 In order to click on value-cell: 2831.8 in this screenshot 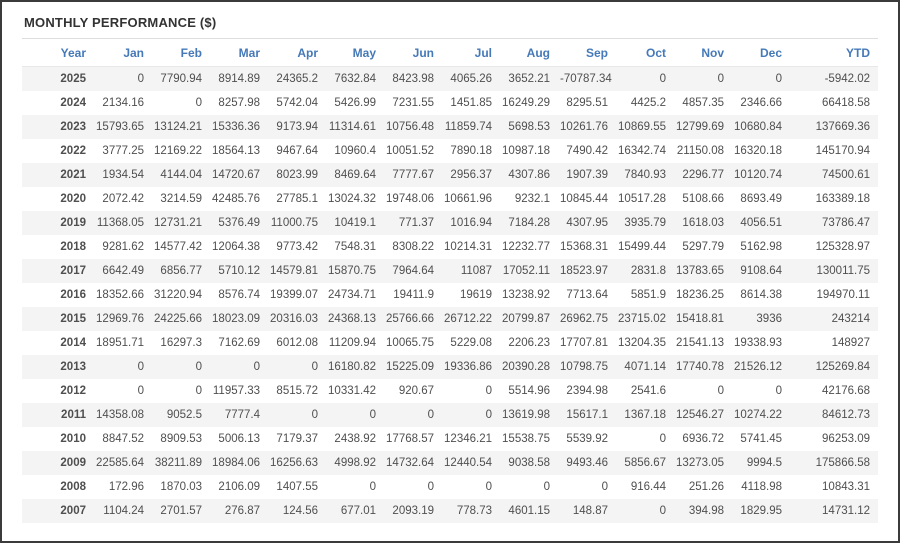, I will do `click(648, 270)`.